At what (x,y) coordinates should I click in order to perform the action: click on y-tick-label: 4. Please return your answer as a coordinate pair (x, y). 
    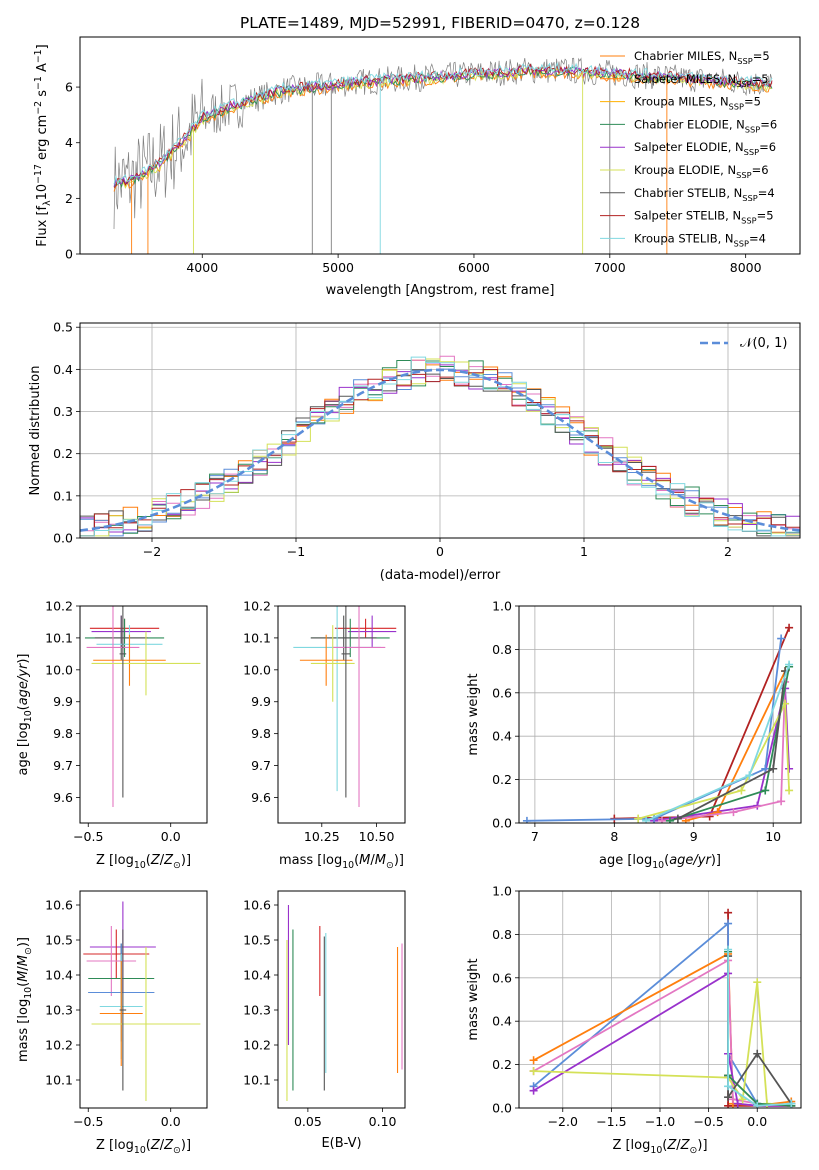
    Looking at the image, I should click on (69, 142).